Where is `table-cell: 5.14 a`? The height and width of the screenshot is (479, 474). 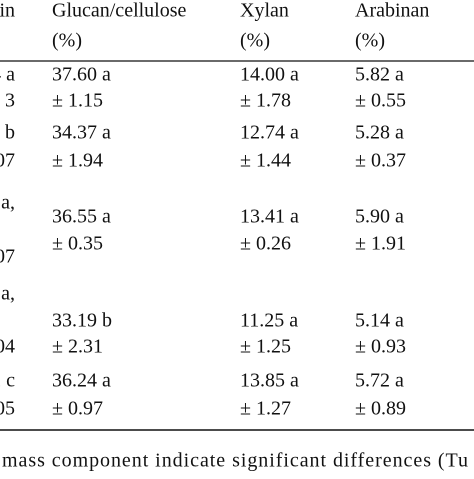
table-cell: 5.14 a is located at coordinates (379, 321).